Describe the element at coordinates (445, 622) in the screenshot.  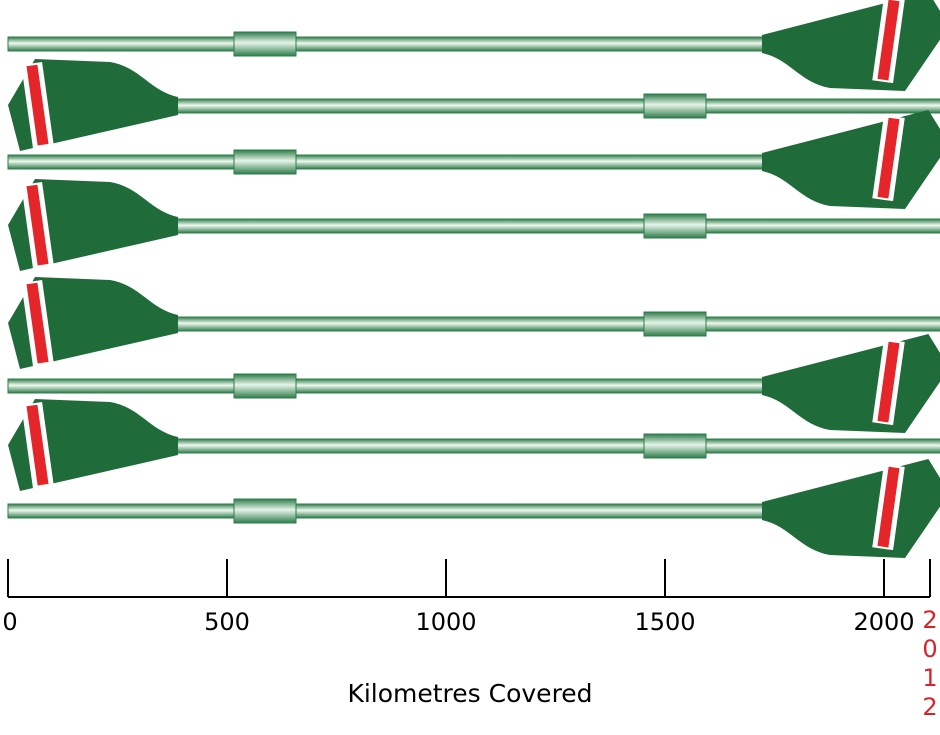
I see `x-tick-label: 1000` at that location.